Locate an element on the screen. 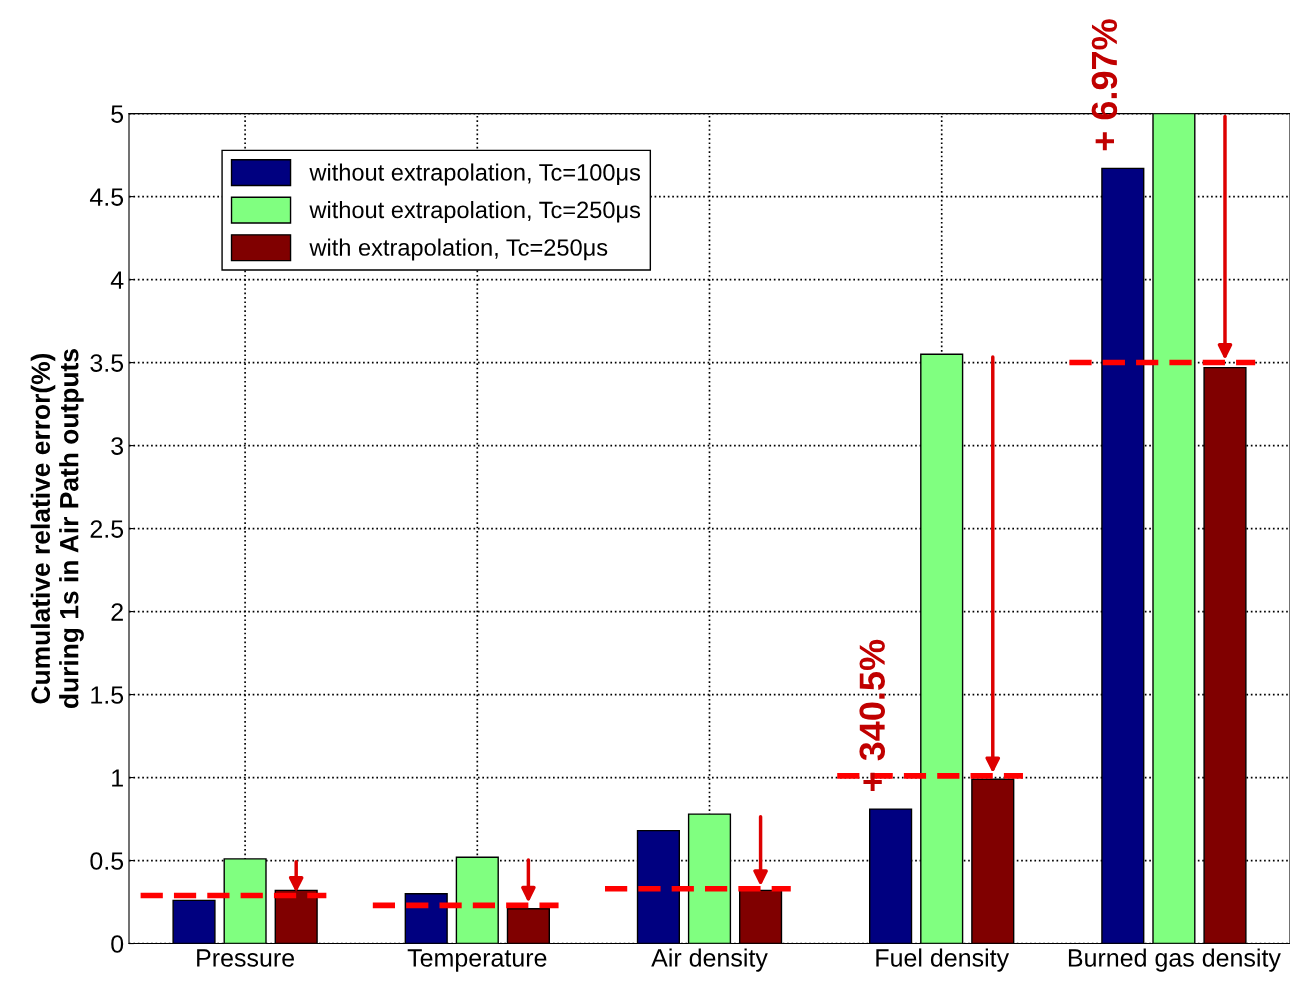  y-tick-label: 4 is located at coordinates (117, 280).